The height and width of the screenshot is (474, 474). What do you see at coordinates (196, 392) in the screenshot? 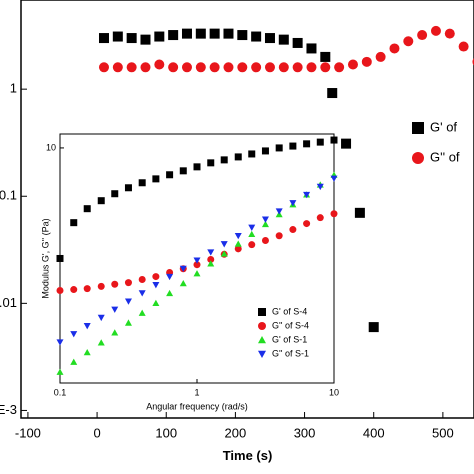
I see `x-tick-label: 1` at bounding box center [196, 392].